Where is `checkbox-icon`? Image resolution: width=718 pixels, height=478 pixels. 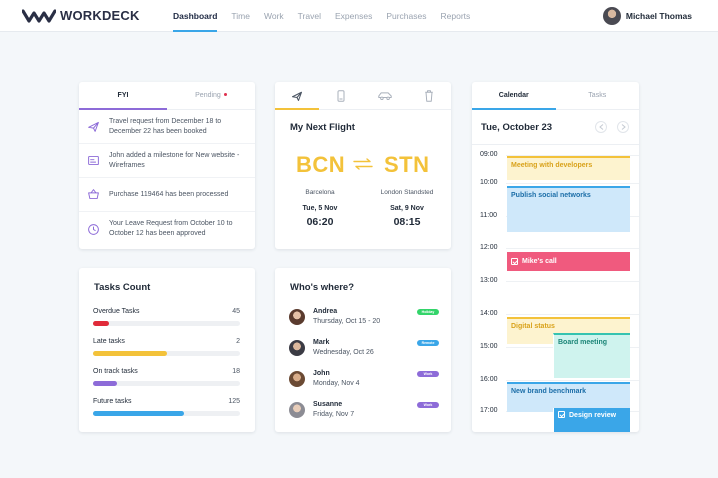
checkbox-icon is located at coordinates (514, 261).